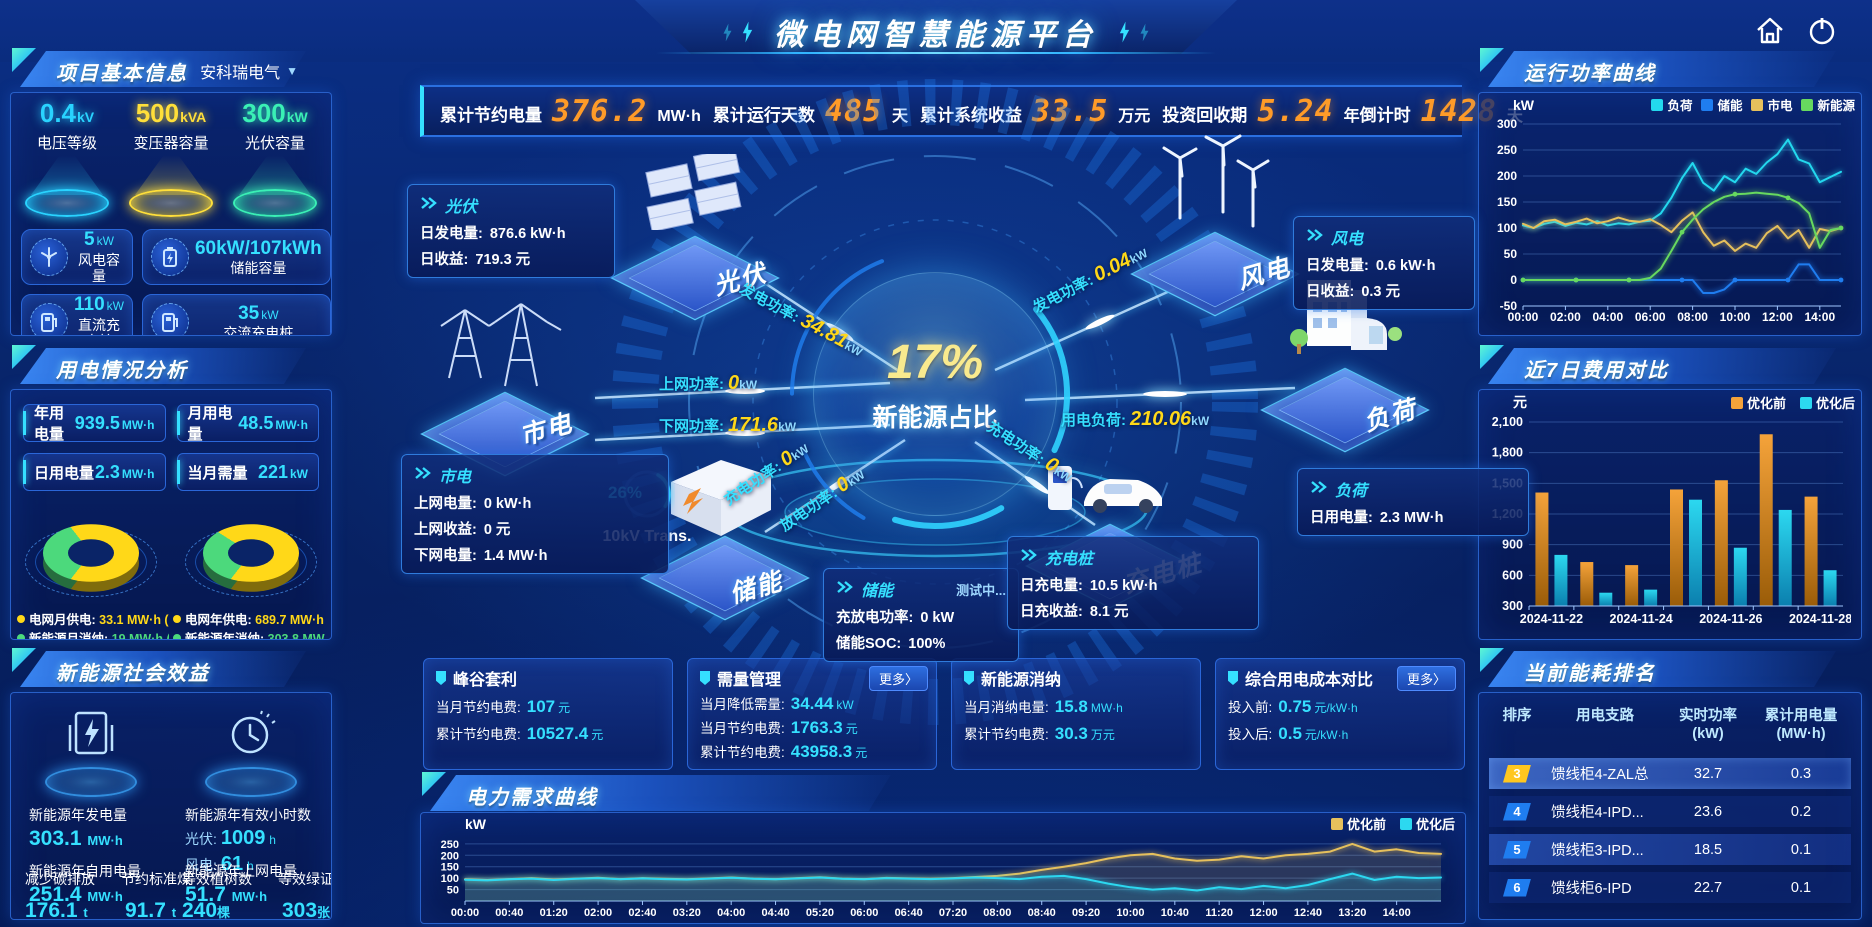  Describe the element at coordinates (1435, 824) in the screenshot. I see `legend-label: 优化后` at that location.